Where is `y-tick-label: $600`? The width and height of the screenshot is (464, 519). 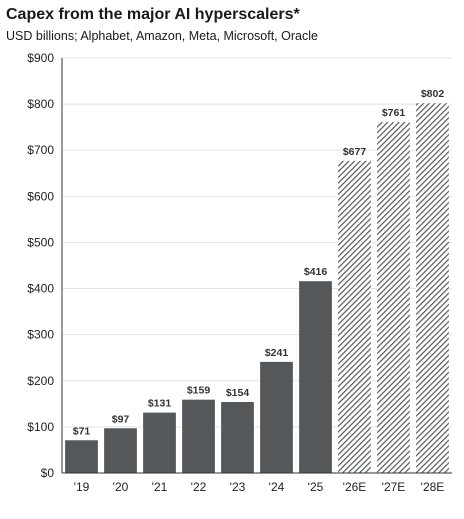
y-tick-label: $600 is located at coordinates (40, 196).